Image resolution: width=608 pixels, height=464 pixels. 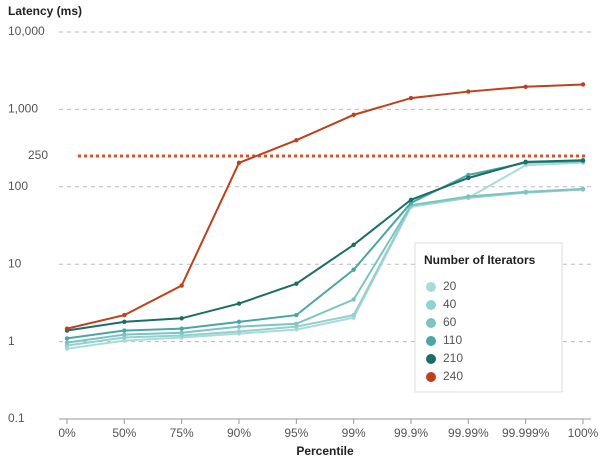 I want to click on x-tick-label: 90%, so click(x=239, y=433).